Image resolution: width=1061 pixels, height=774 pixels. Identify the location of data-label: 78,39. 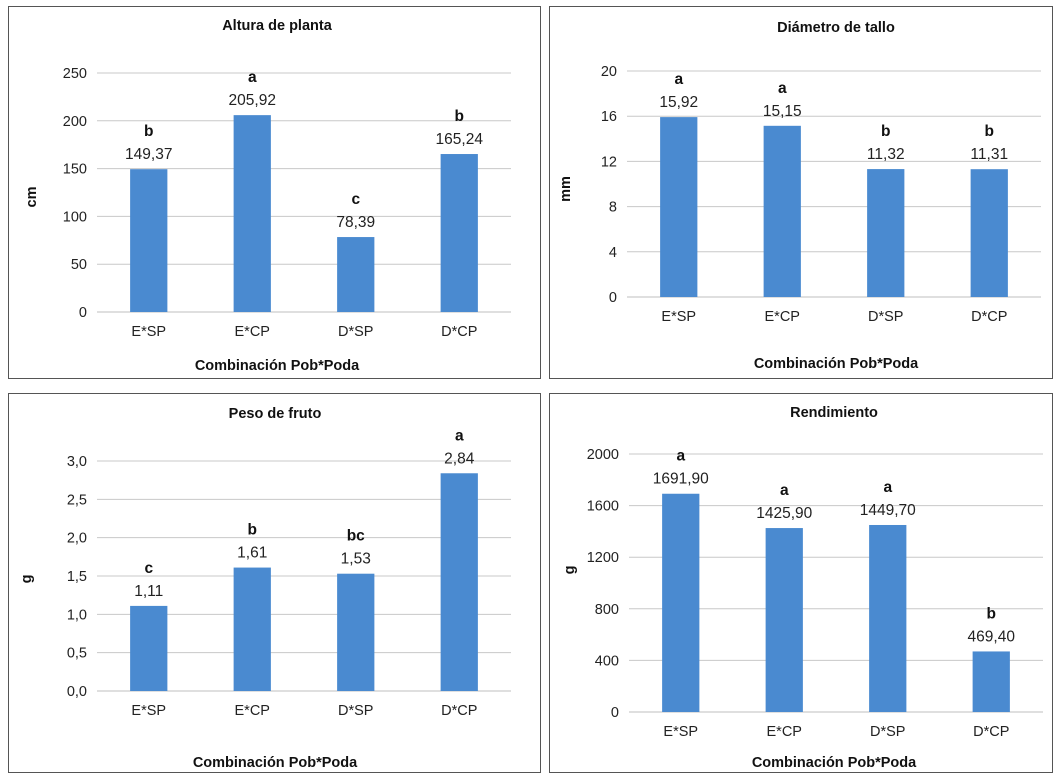
(355, 222).